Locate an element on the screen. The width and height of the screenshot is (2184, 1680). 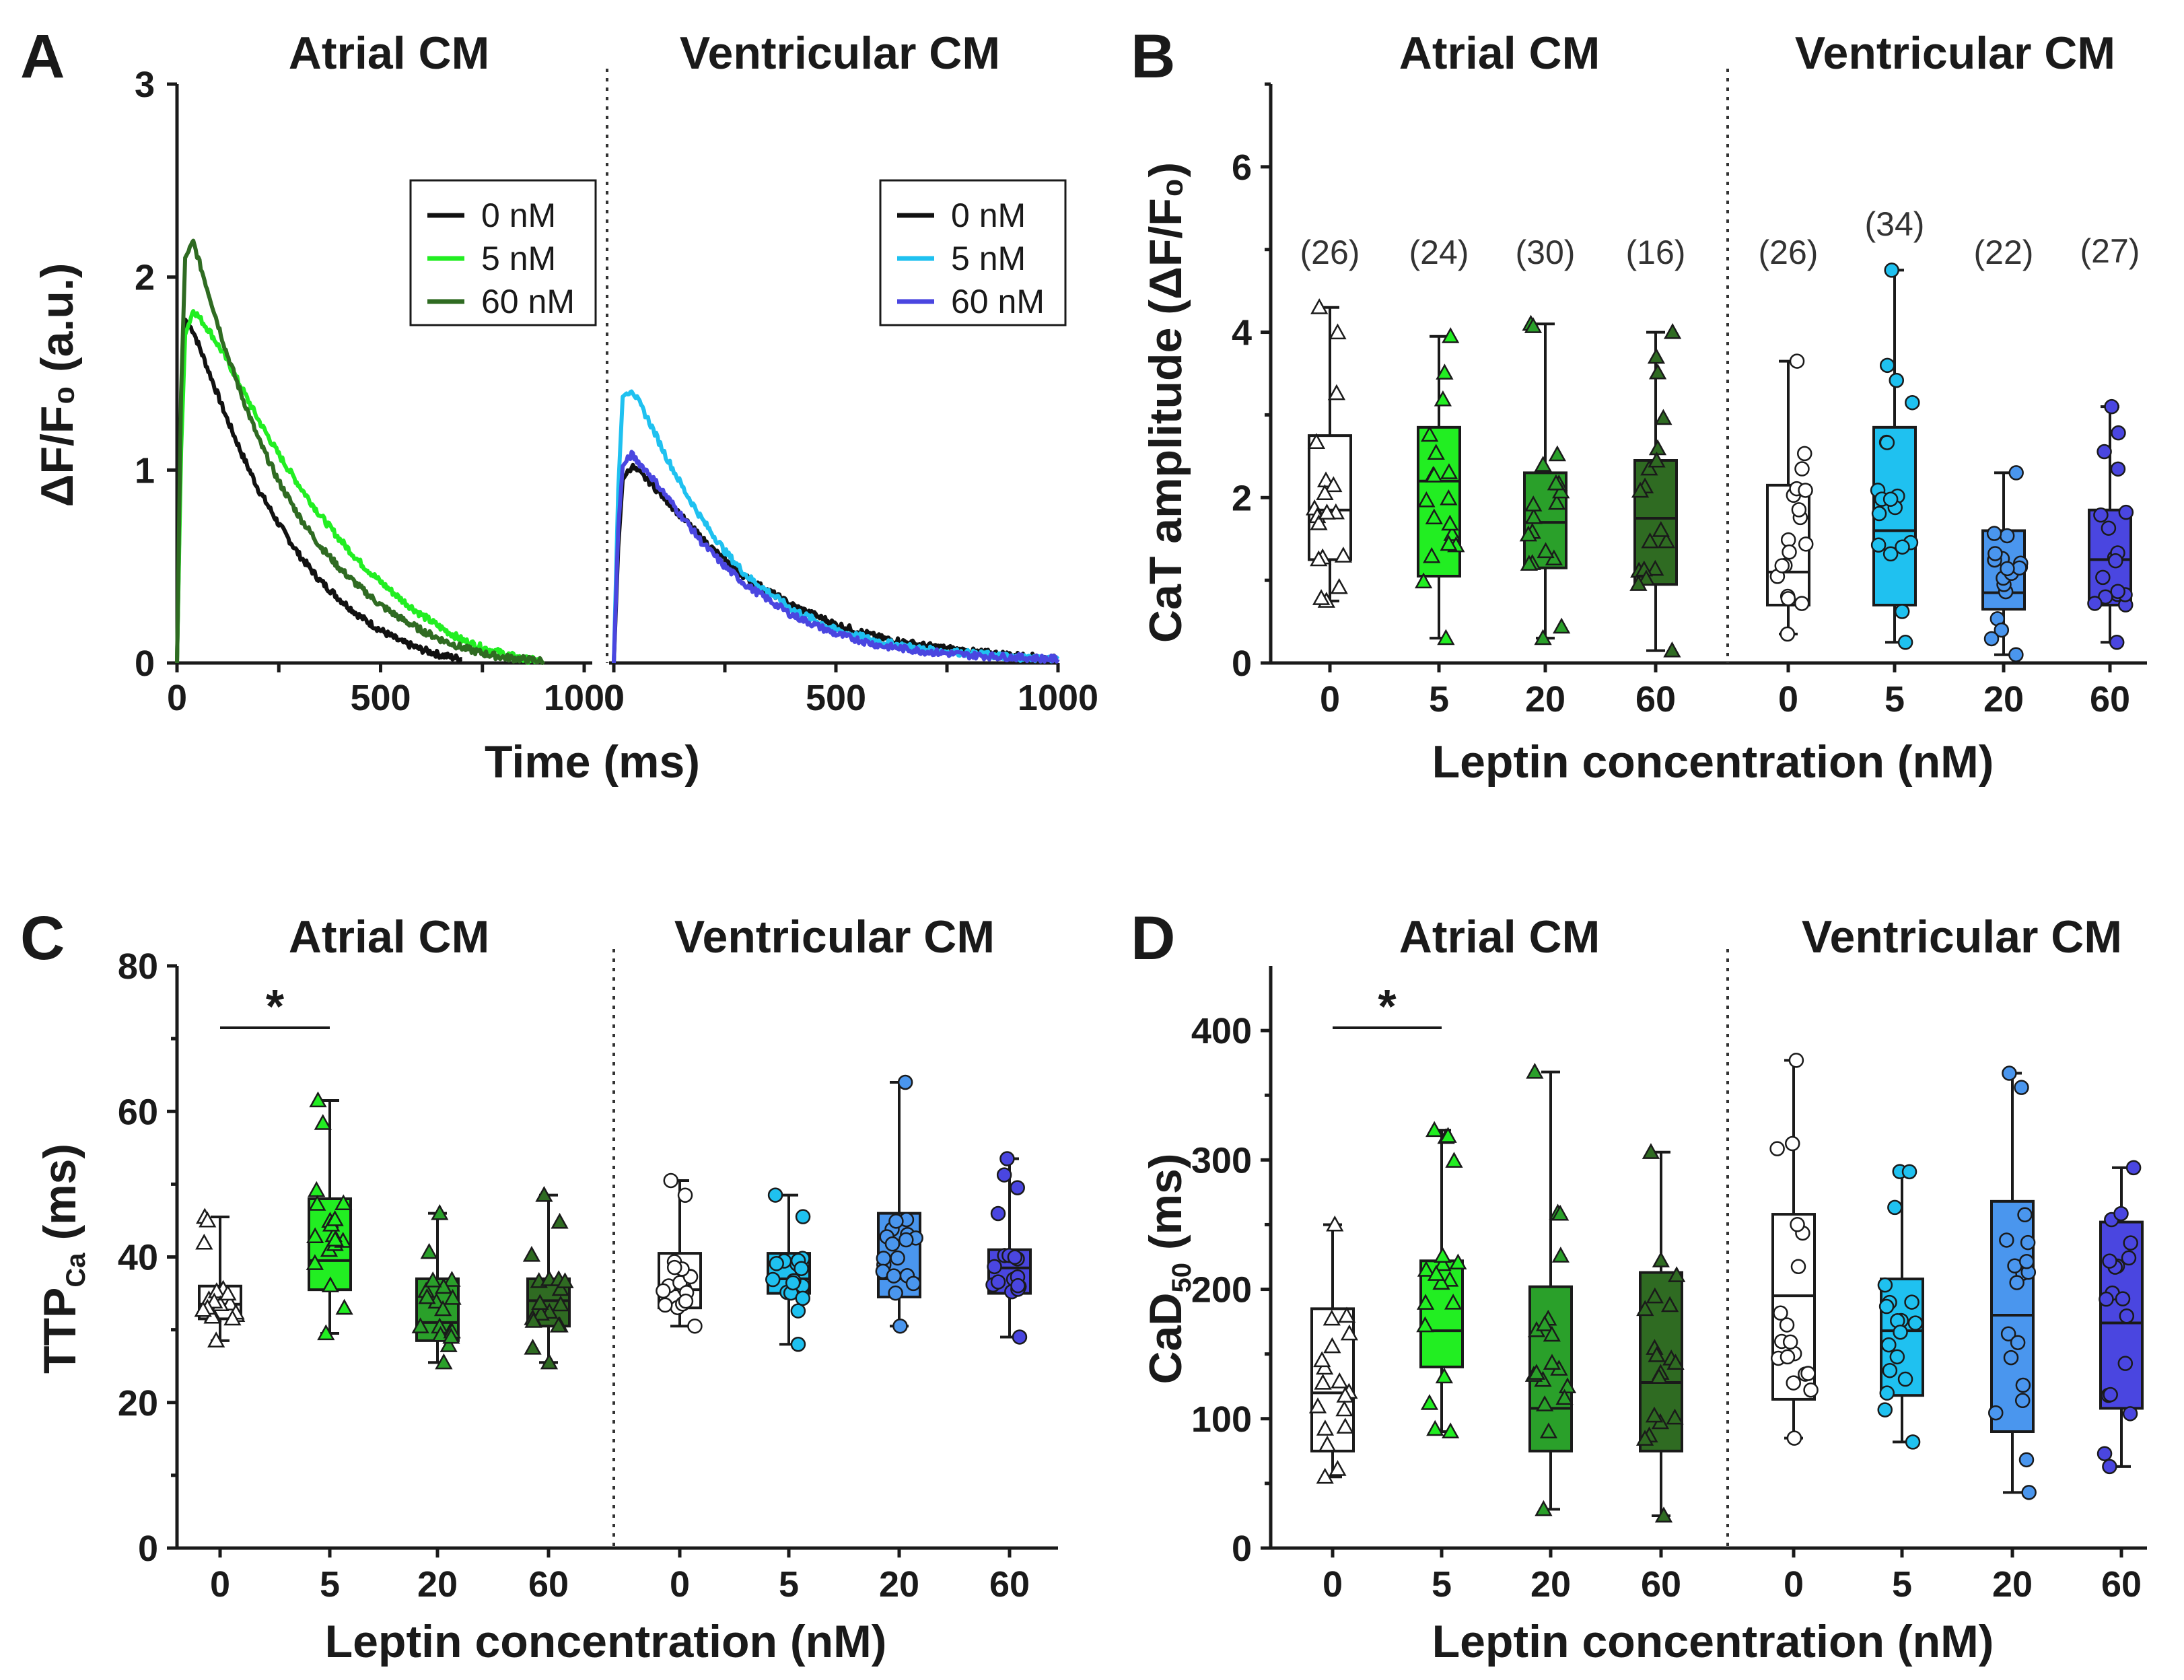
panel-a-atrial-plot: 0 1 2 3 0 500 1000 is located at coordinates (380, 391).